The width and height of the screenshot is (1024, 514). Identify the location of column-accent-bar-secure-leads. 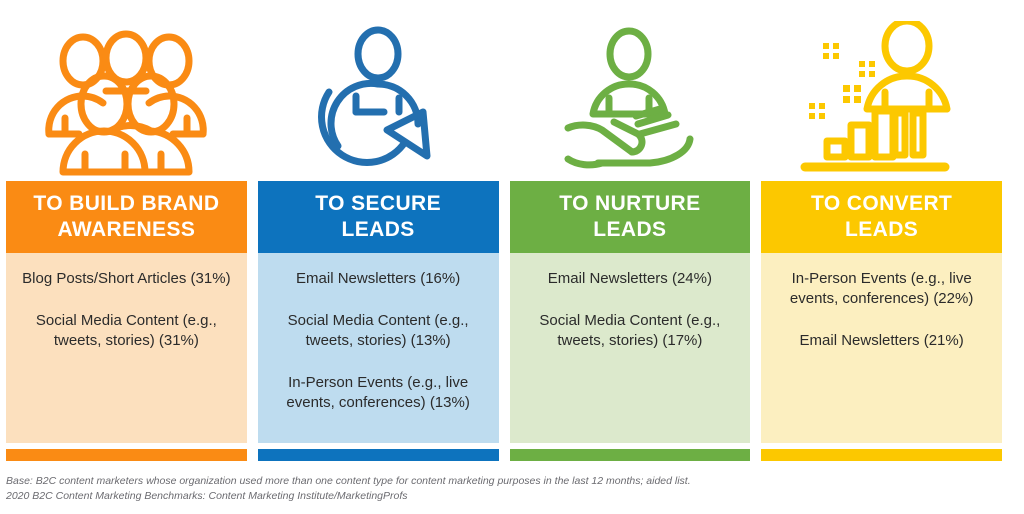
(378, 455).